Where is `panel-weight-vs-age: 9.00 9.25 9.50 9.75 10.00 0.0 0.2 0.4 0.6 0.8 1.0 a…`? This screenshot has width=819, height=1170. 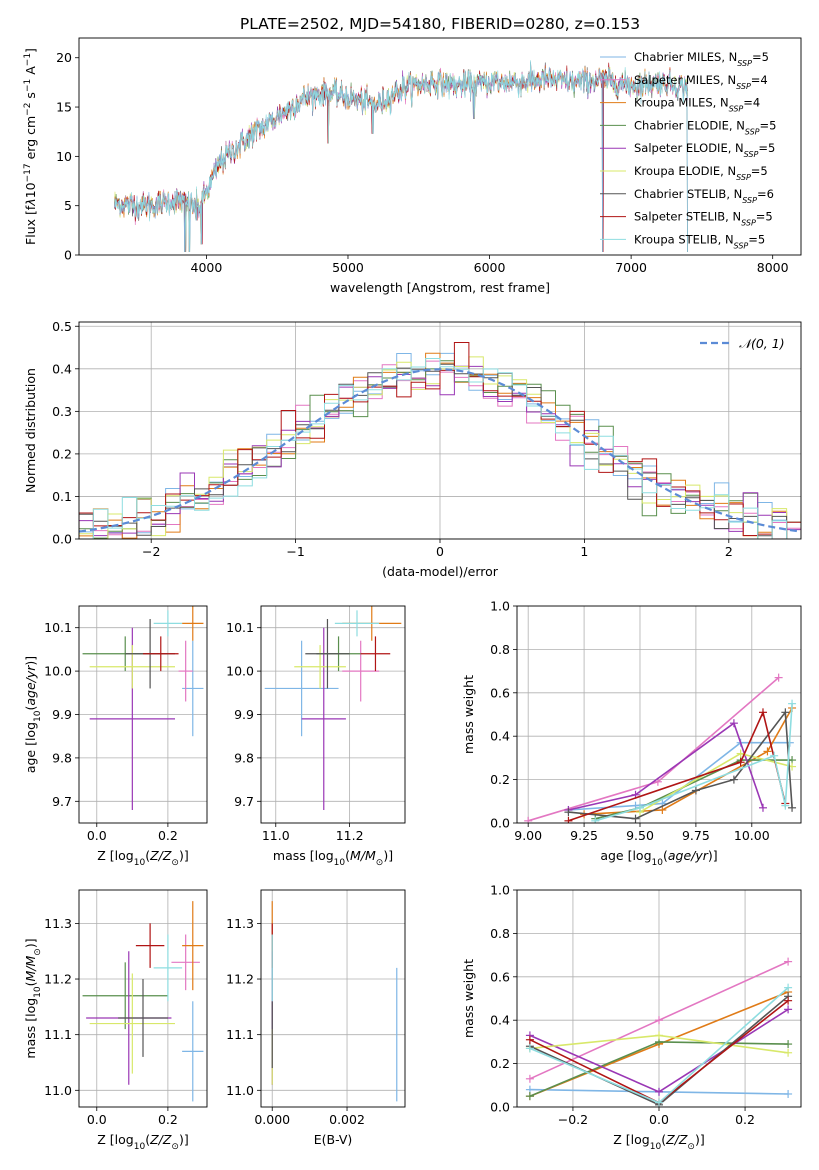
panel-weight-vs-age: 9.00 9.25 9.50 9.75 10.00 0.0 0.2 0.4 0.6 0.8 1.0 a… is located at coordinates (631, 733).